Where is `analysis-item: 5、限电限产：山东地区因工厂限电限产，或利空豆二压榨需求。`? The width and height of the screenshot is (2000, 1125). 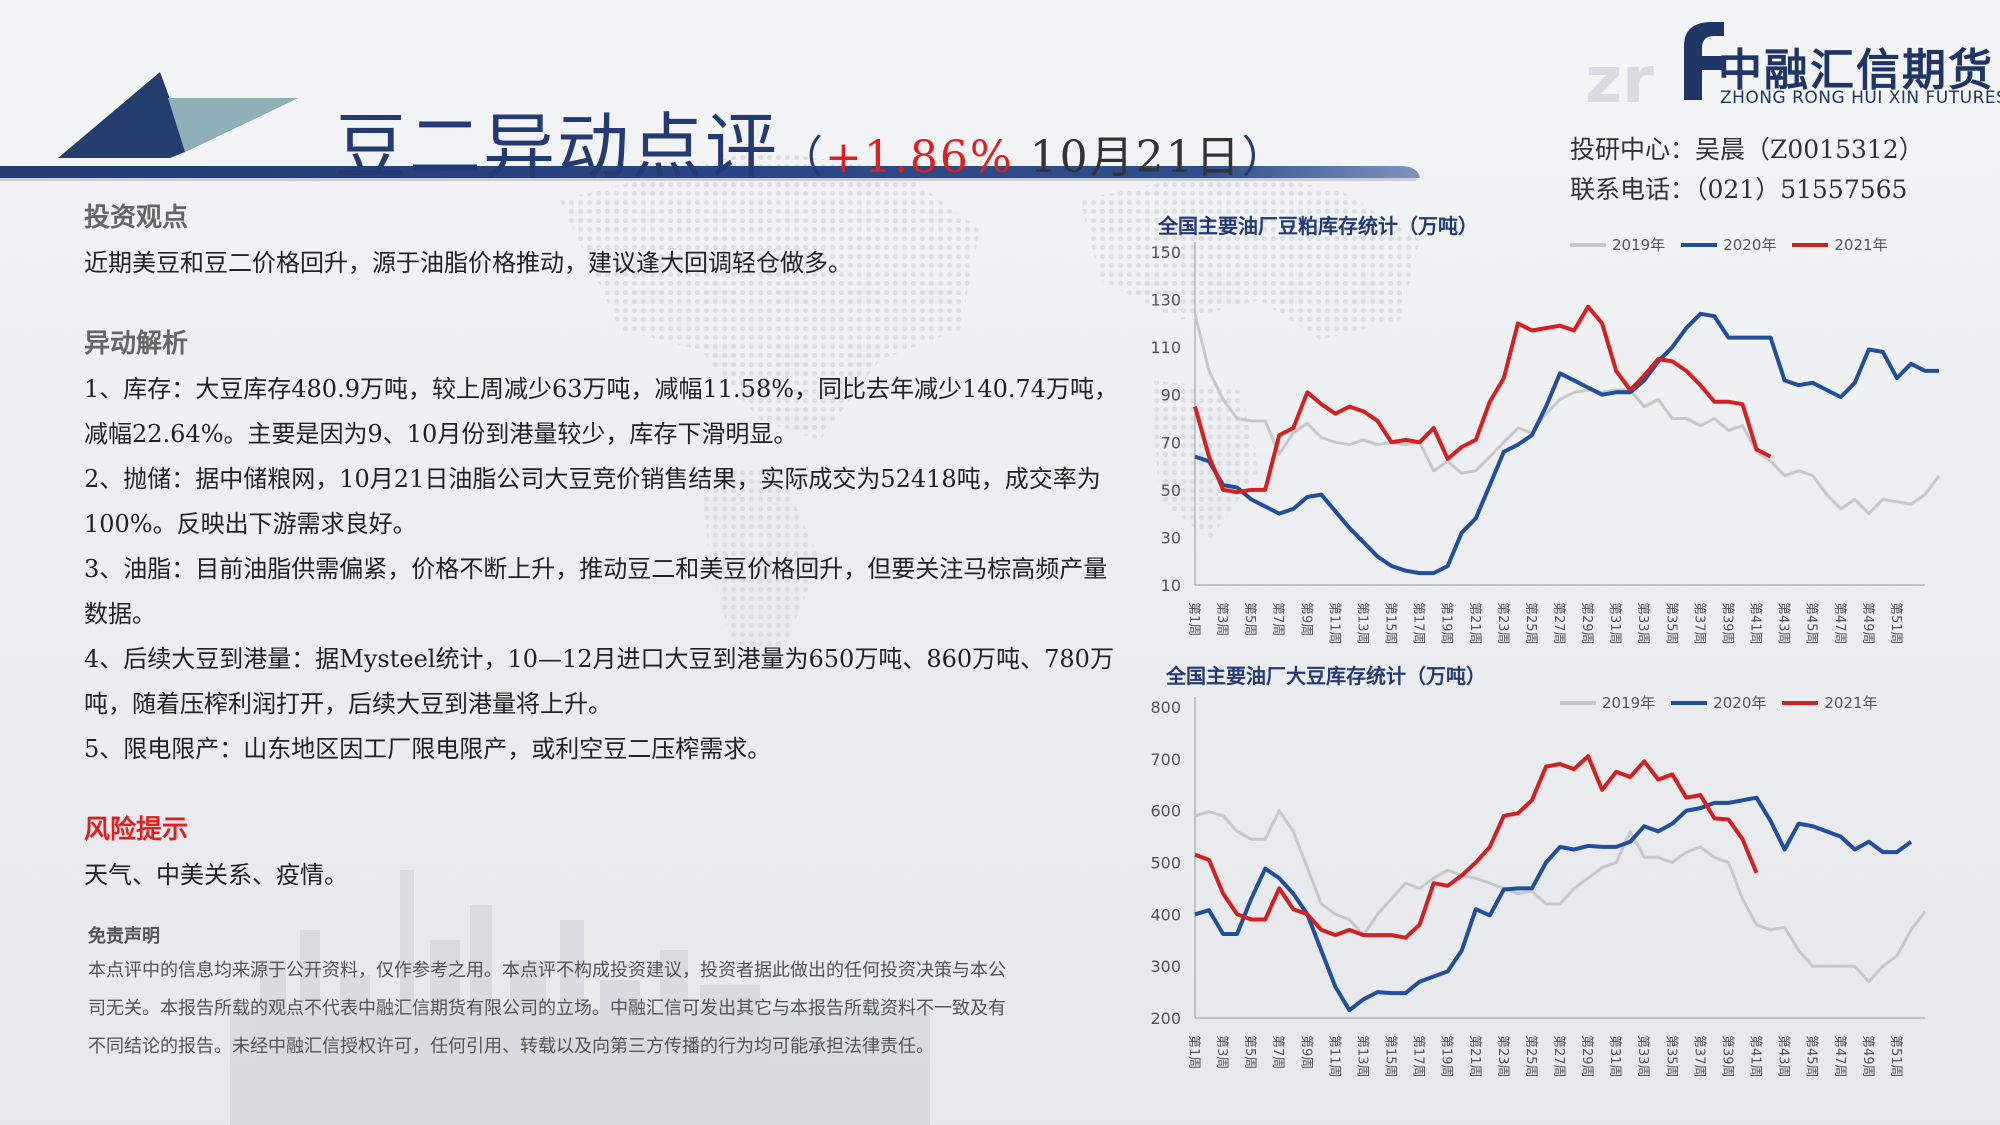 analysis-item: 5、限电限产：山东地区因工厂限电限产，或利空豆二压榨需求。 is located at coordinates (428, 749).